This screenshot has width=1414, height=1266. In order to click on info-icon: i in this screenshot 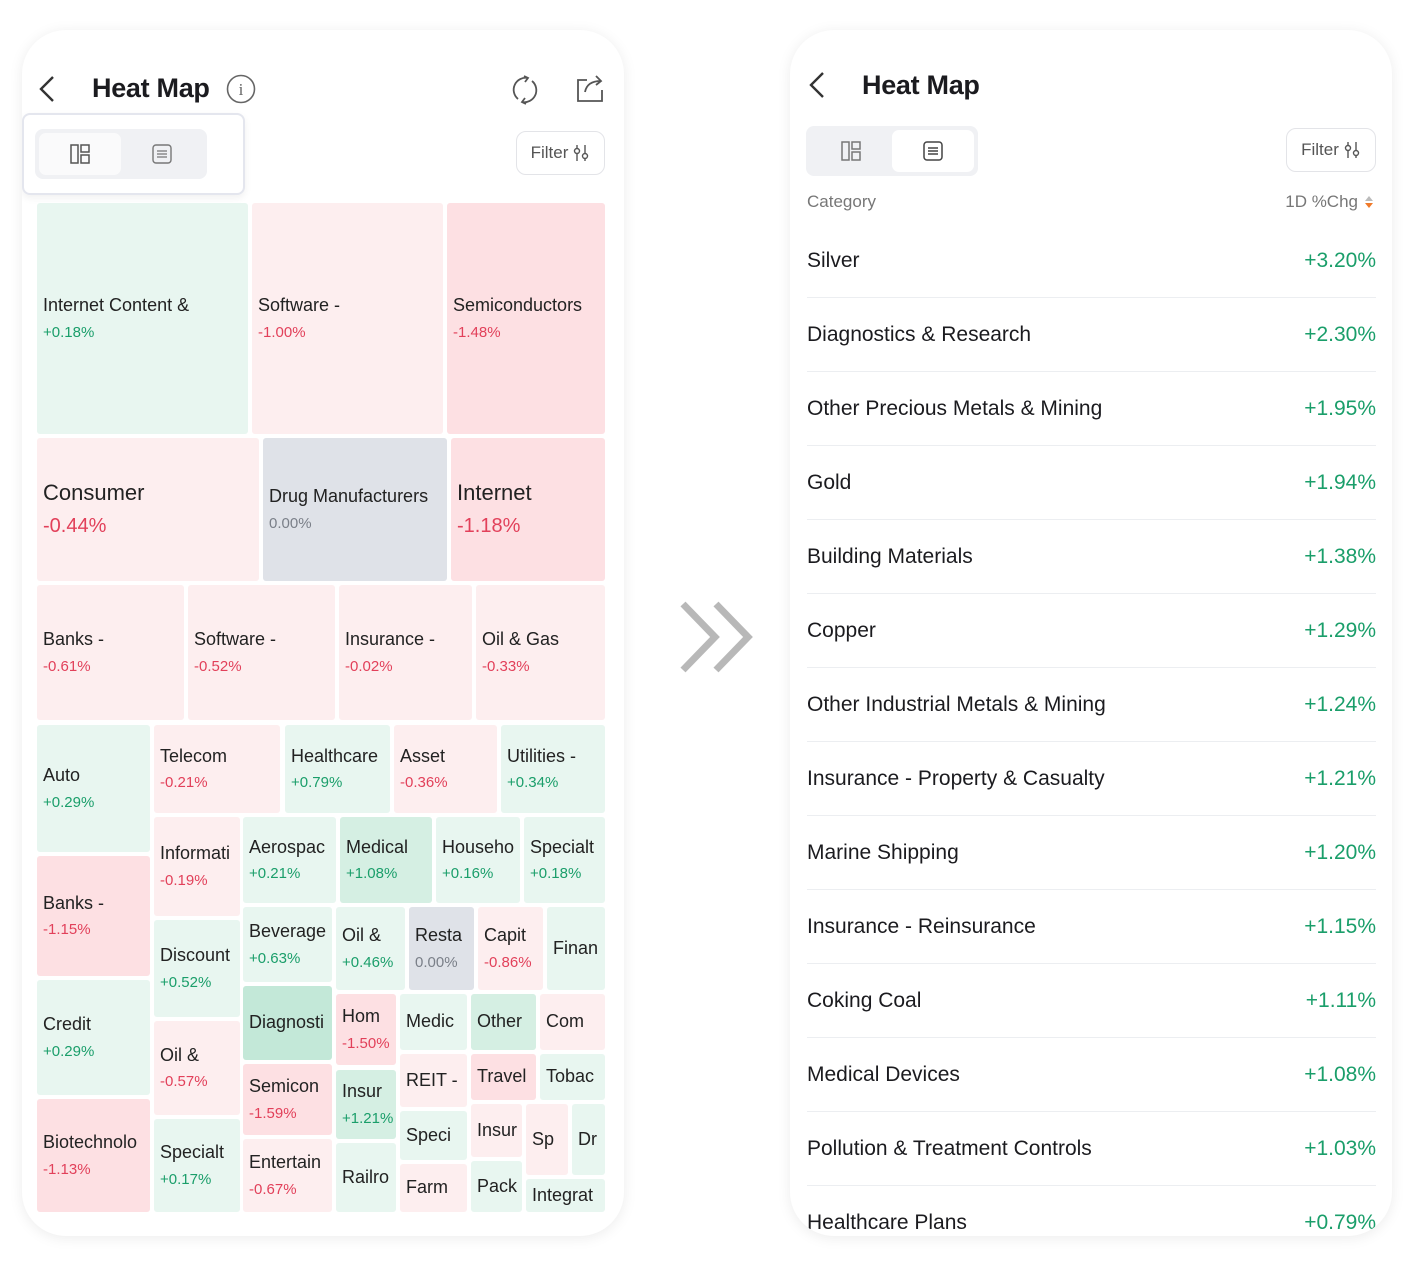, I will do `click(241, 89)`.